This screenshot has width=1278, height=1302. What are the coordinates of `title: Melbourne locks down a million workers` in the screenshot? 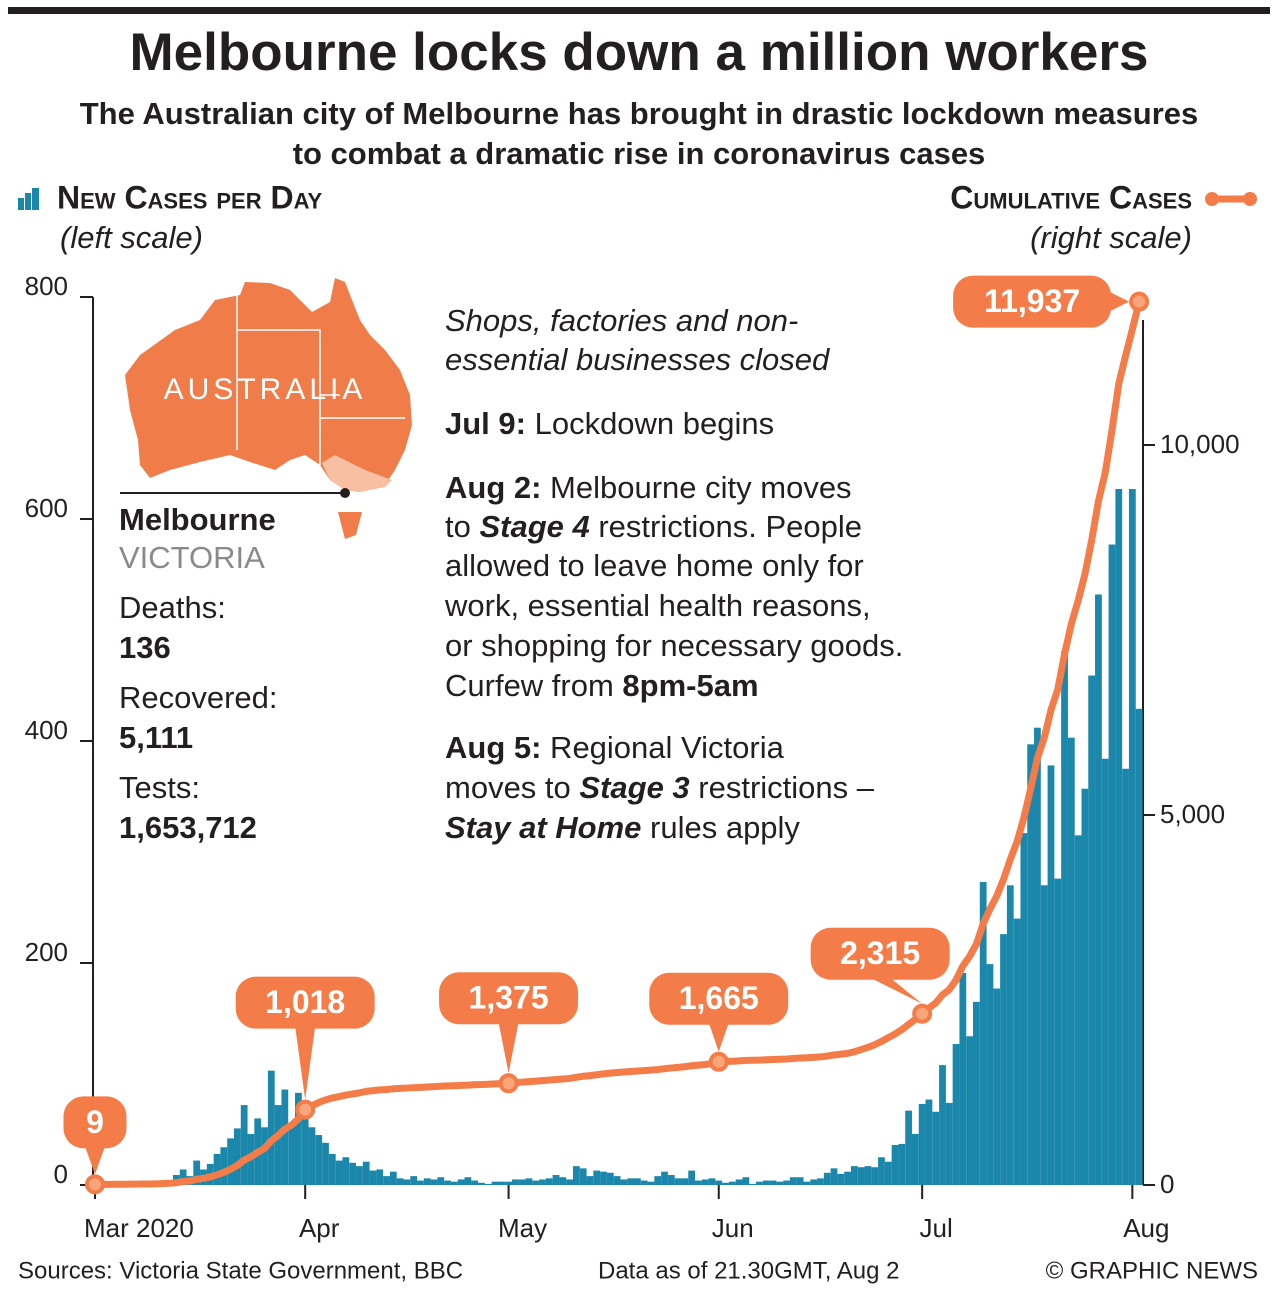 It's located at (639, 52).